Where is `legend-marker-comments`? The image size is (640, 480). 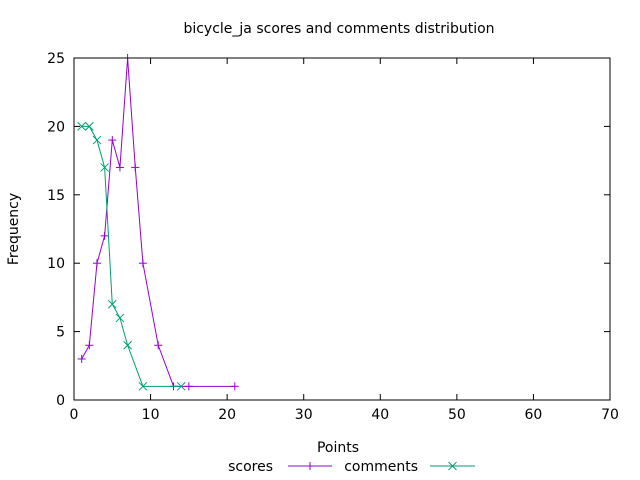 legend-marker-comments is located at coordinates (452, 466).